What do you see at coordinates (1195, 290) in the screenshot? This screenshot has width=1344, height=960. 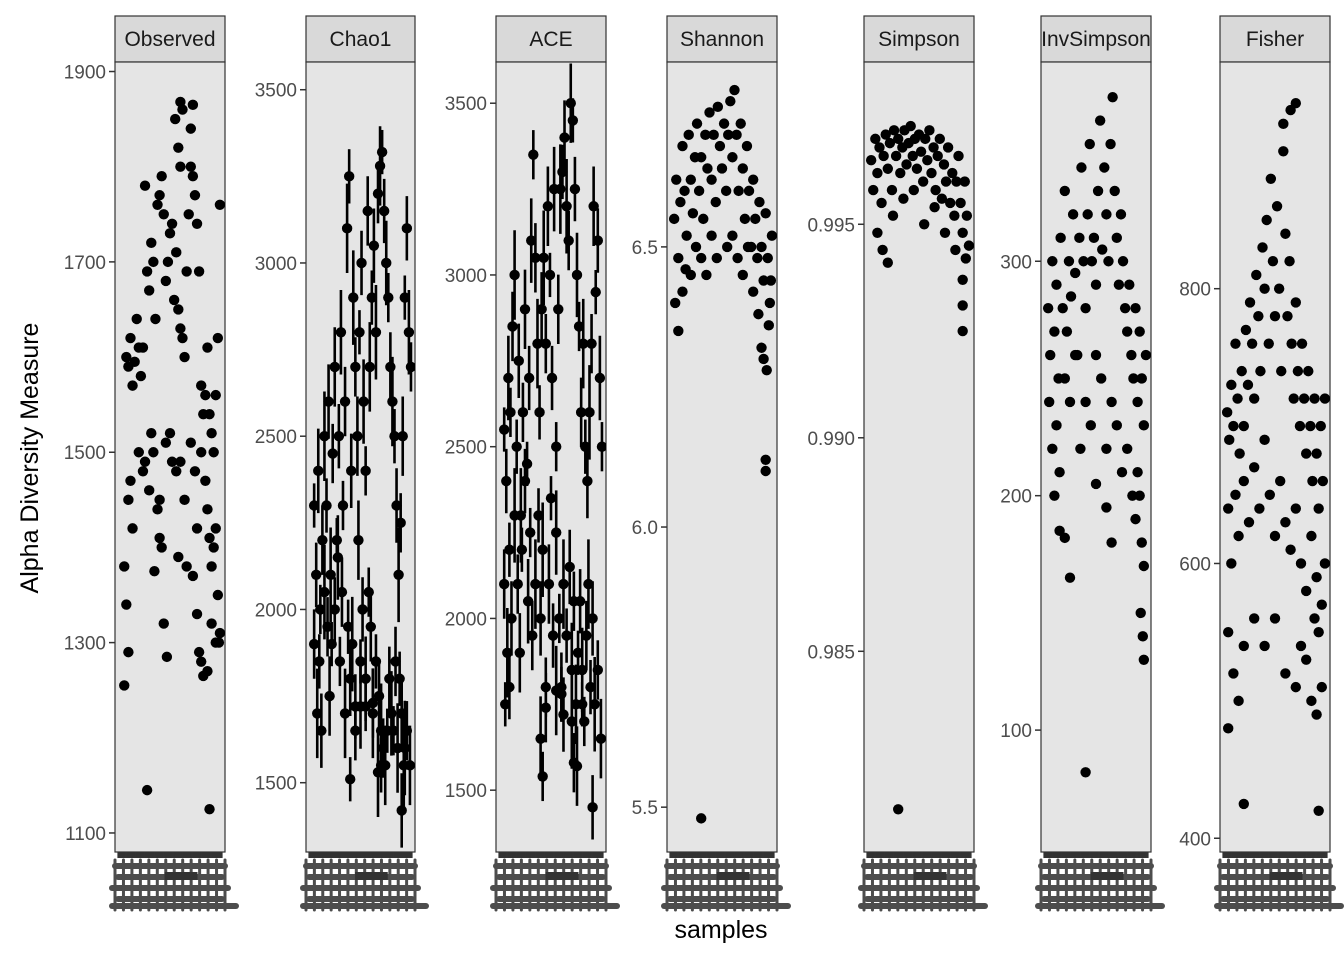 I see `y-tick-label: 800` at bounding box center [1195, 290].